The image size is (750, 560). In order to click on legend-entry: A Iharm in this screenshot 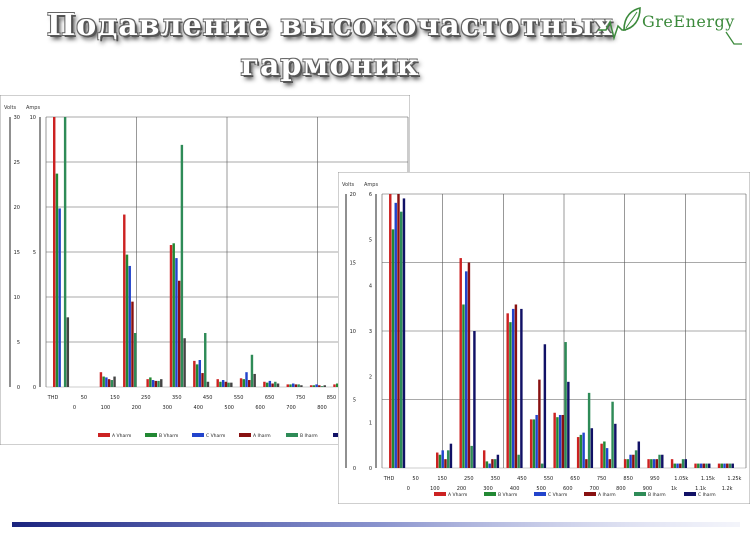, I will do `click(262, 436)`.